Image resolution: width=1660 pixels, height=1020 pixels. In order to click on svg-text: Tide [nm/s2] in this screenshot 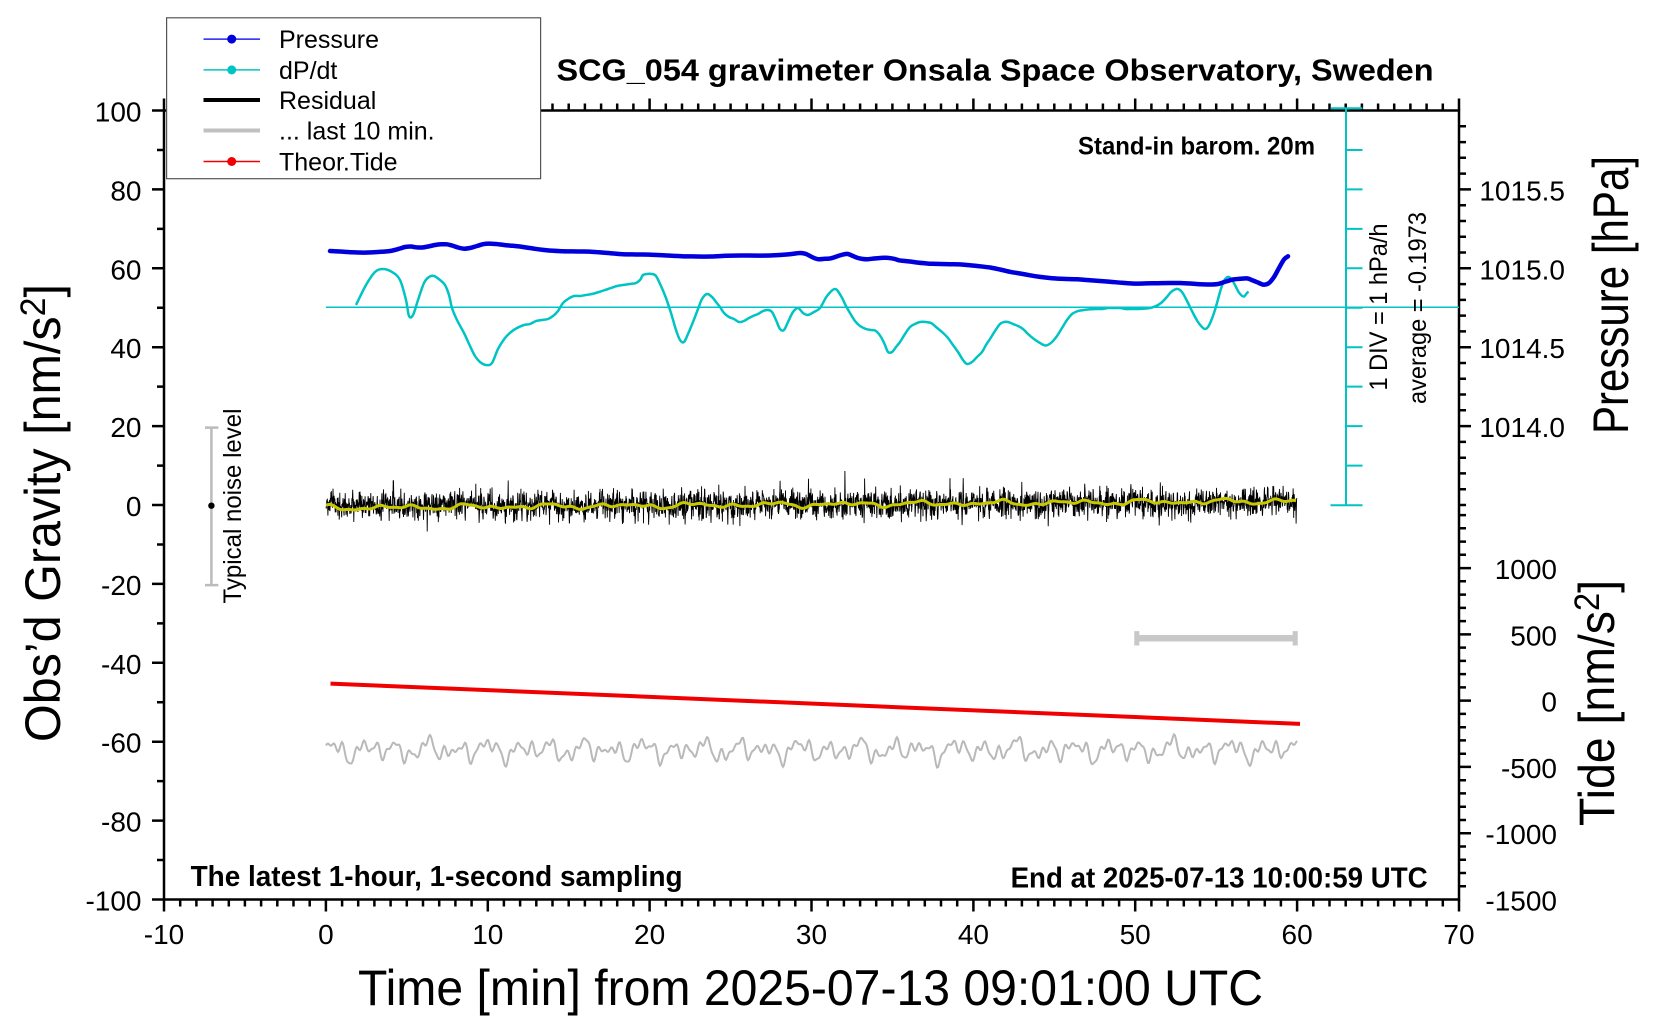, I will do `click(1596, 703)`.